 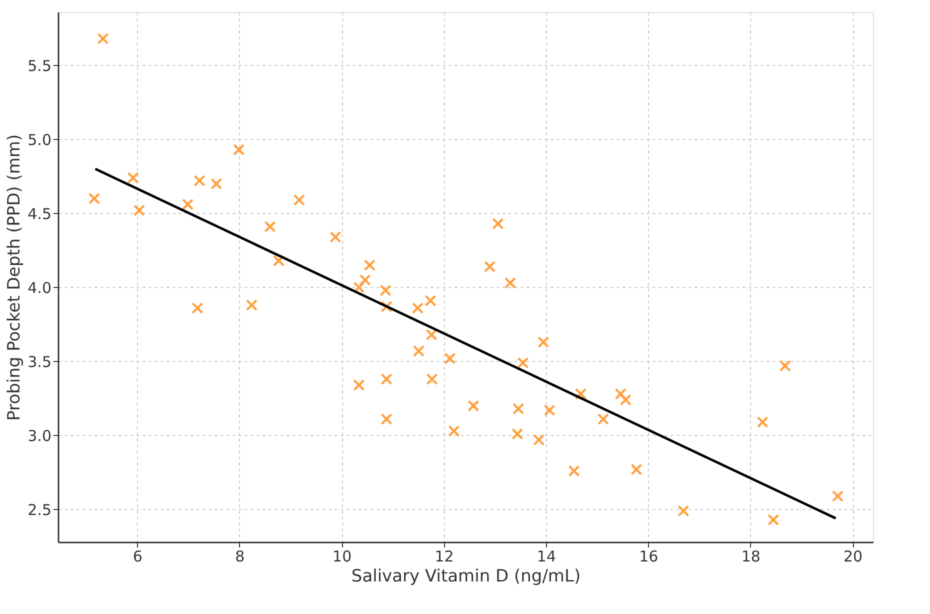 I want to click on y-tick-label: 2.5, so click(x=40, y=509).